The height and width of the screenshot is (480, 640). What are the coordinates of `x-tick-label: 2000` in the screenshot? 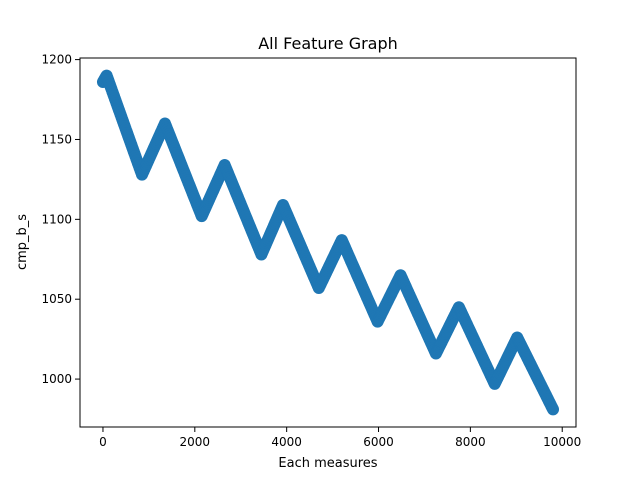 It's located at (195, 442).